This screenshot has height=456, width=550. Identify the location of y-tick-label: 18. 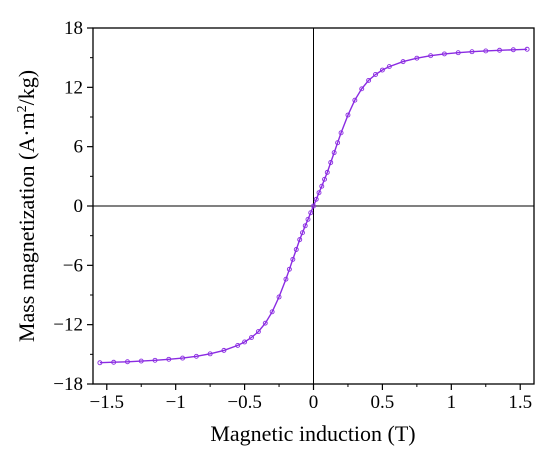
(73, 28).